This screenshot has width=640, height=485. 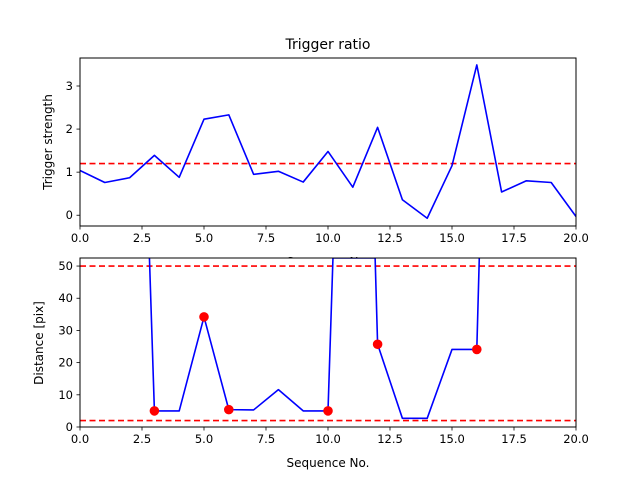 I want to click on top-chart-x-tick-label: 7.5, so click(x=266, y=238).